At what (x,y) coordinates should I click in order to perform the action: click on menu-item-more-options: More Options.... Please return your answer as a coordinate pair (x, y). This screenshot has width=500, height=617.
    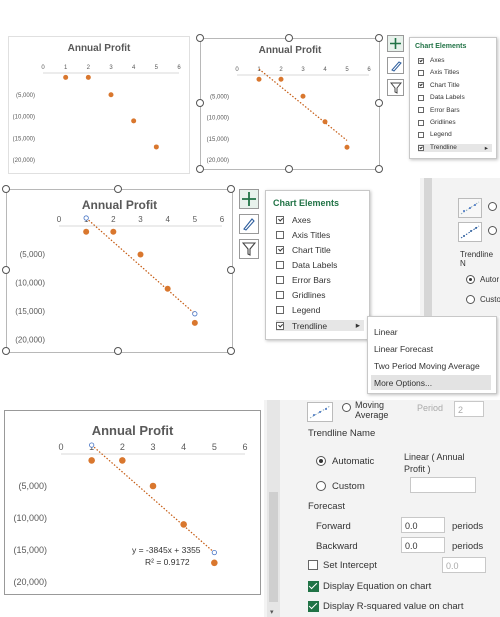
    Looking at the image, I should click on (403, 383).